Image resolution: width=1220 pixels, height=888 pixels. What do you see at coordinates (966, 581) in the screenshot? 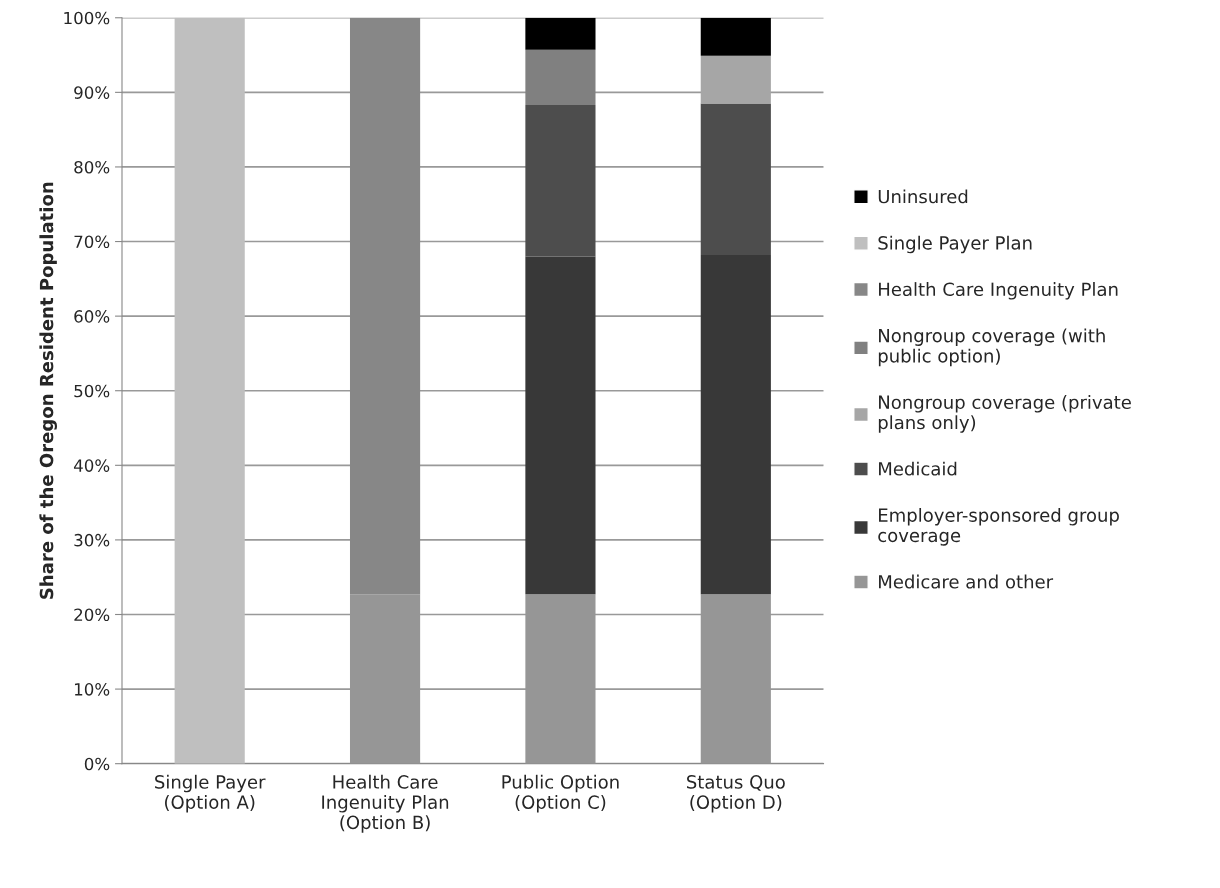
I see `legend-label: Medicare and other` at bounding box center [966, 581].